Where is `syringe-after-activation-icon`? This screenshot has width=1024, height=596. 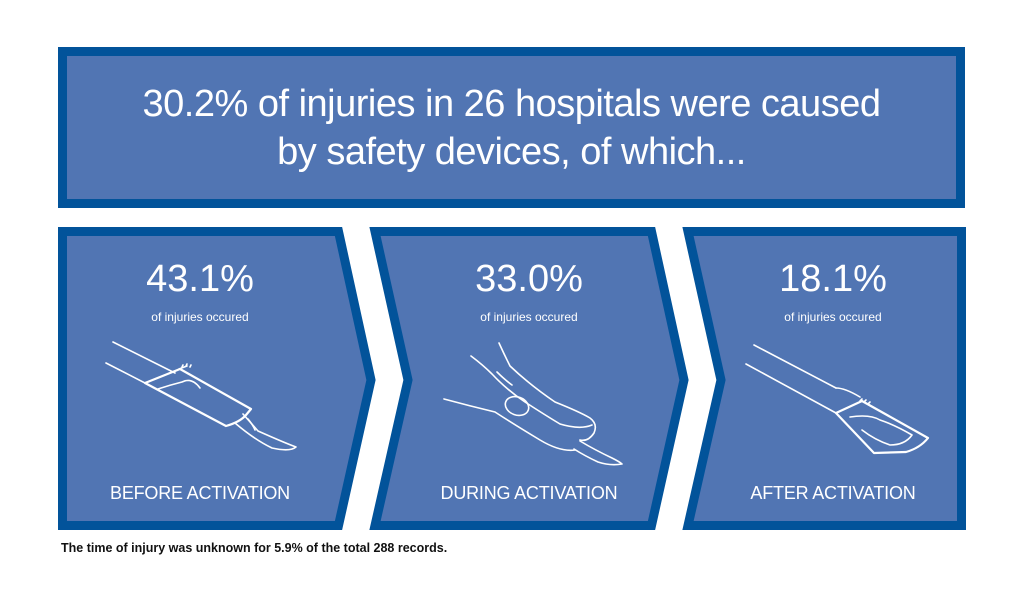
syringe-after-activation-icon is located at coordinates (837, 399).